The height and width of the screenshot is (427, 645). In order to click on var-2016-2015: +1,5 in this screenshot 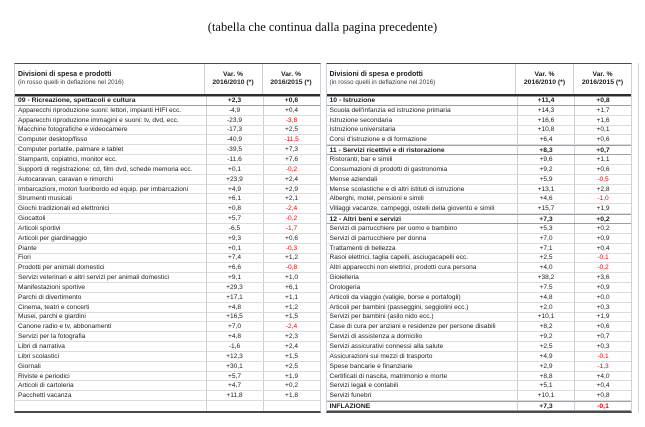, I will do `click(291, 356)`.